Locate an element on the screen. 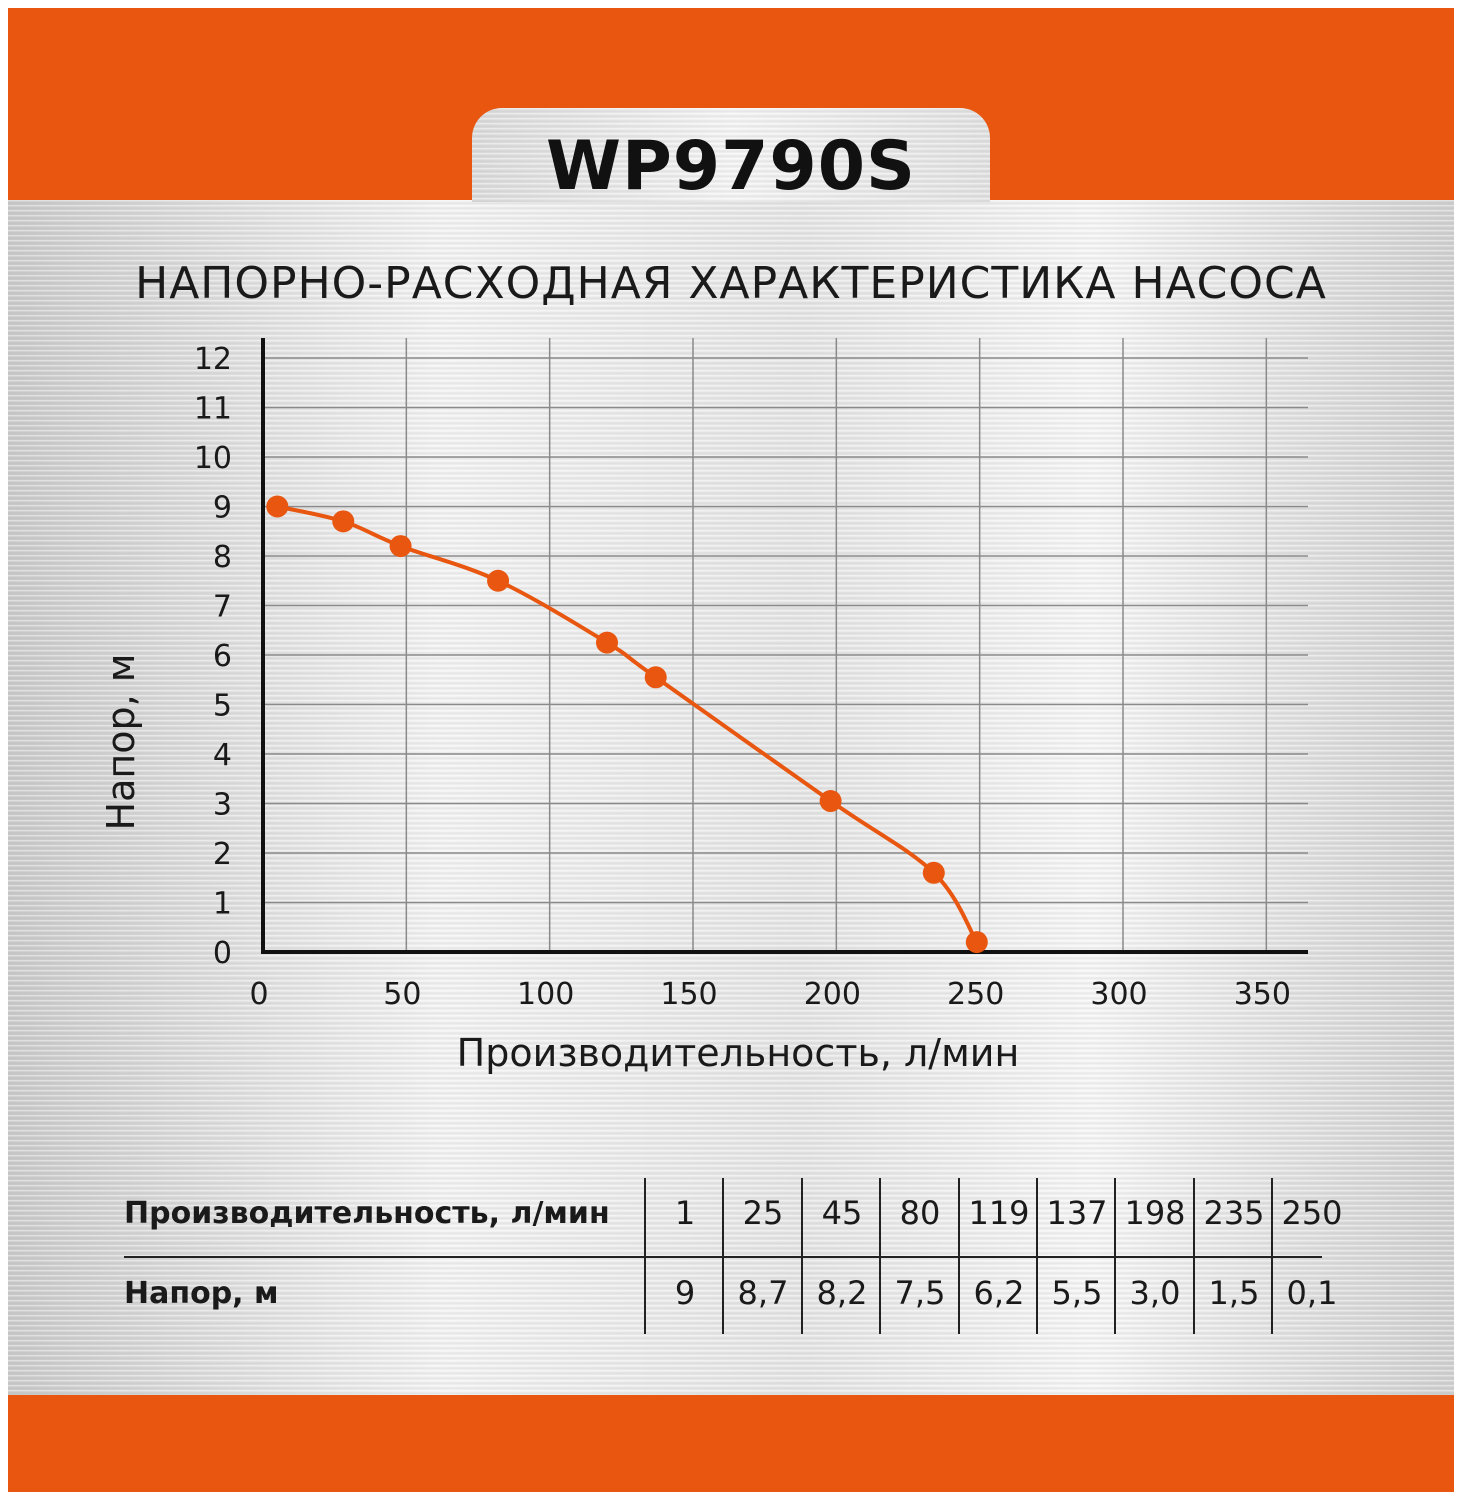 Image resolution: width=1462 pixels, height=1500 pixels. y-tick-label: 0 is located at coordinates (222, 953).